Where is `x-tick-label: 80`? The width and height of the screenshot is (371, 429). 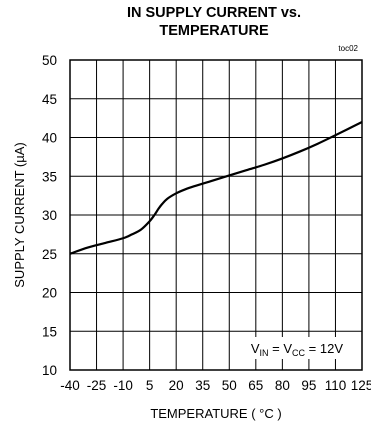
x-tick-label: 80 is located at coordinates (282, 385).